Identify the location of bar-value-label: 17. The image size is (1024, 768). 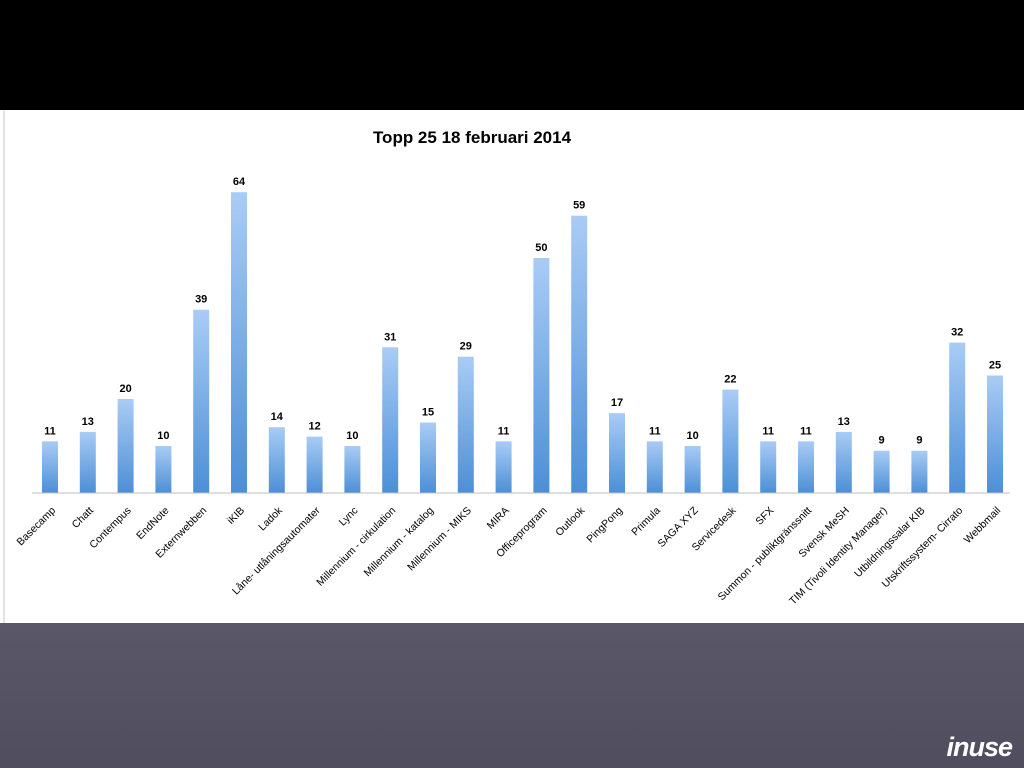
(617, 403).